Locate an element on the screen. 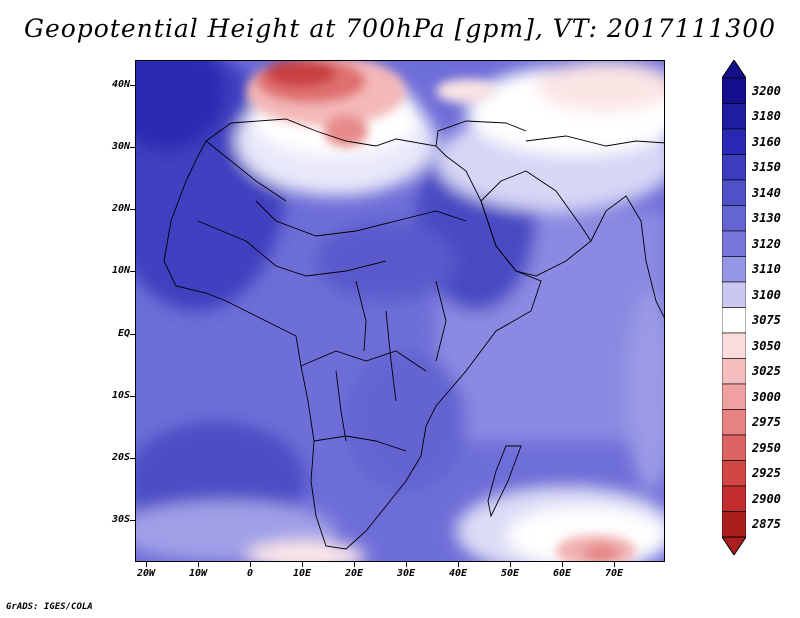 The height and width of the screenshot is (618, 800). lon-label: 50E is located at coordinates (510, 573).